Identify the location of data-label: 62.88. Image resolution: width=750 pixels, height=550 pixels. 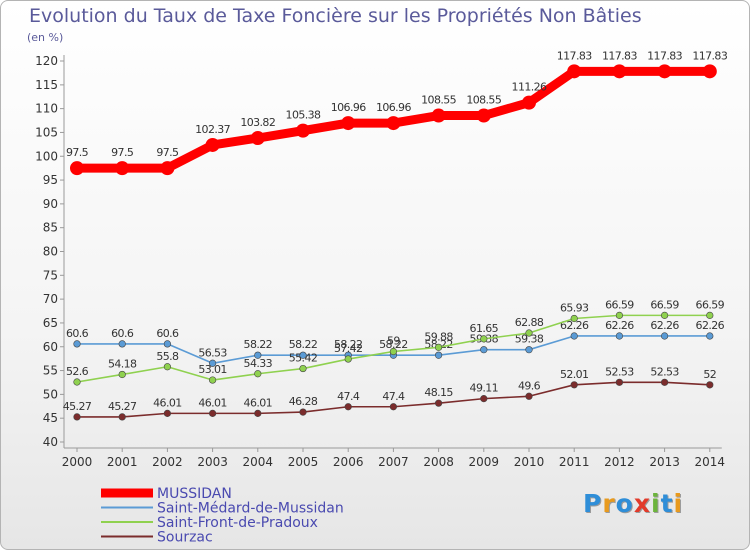
(529, 322).